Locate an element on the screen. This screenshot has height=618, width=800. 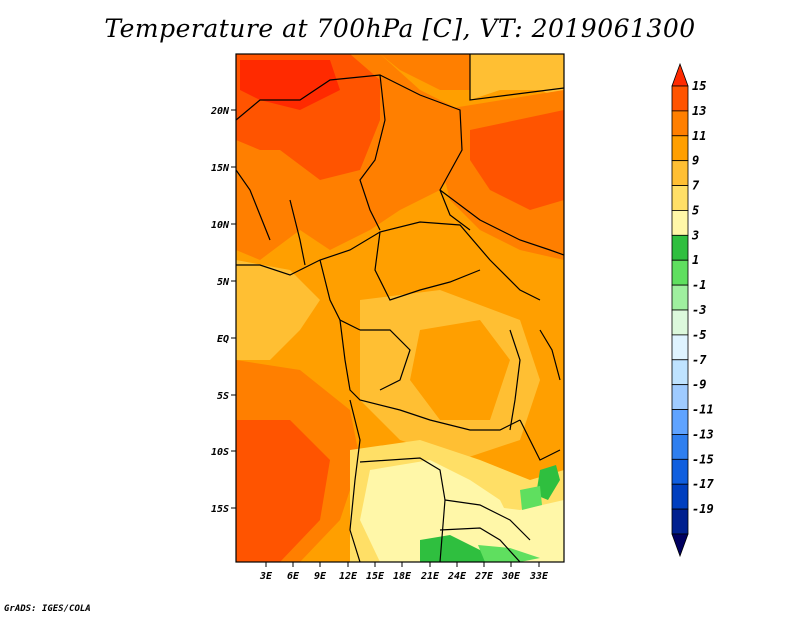
colorbar-bottom-arrow is located at coordinates (680, 545).